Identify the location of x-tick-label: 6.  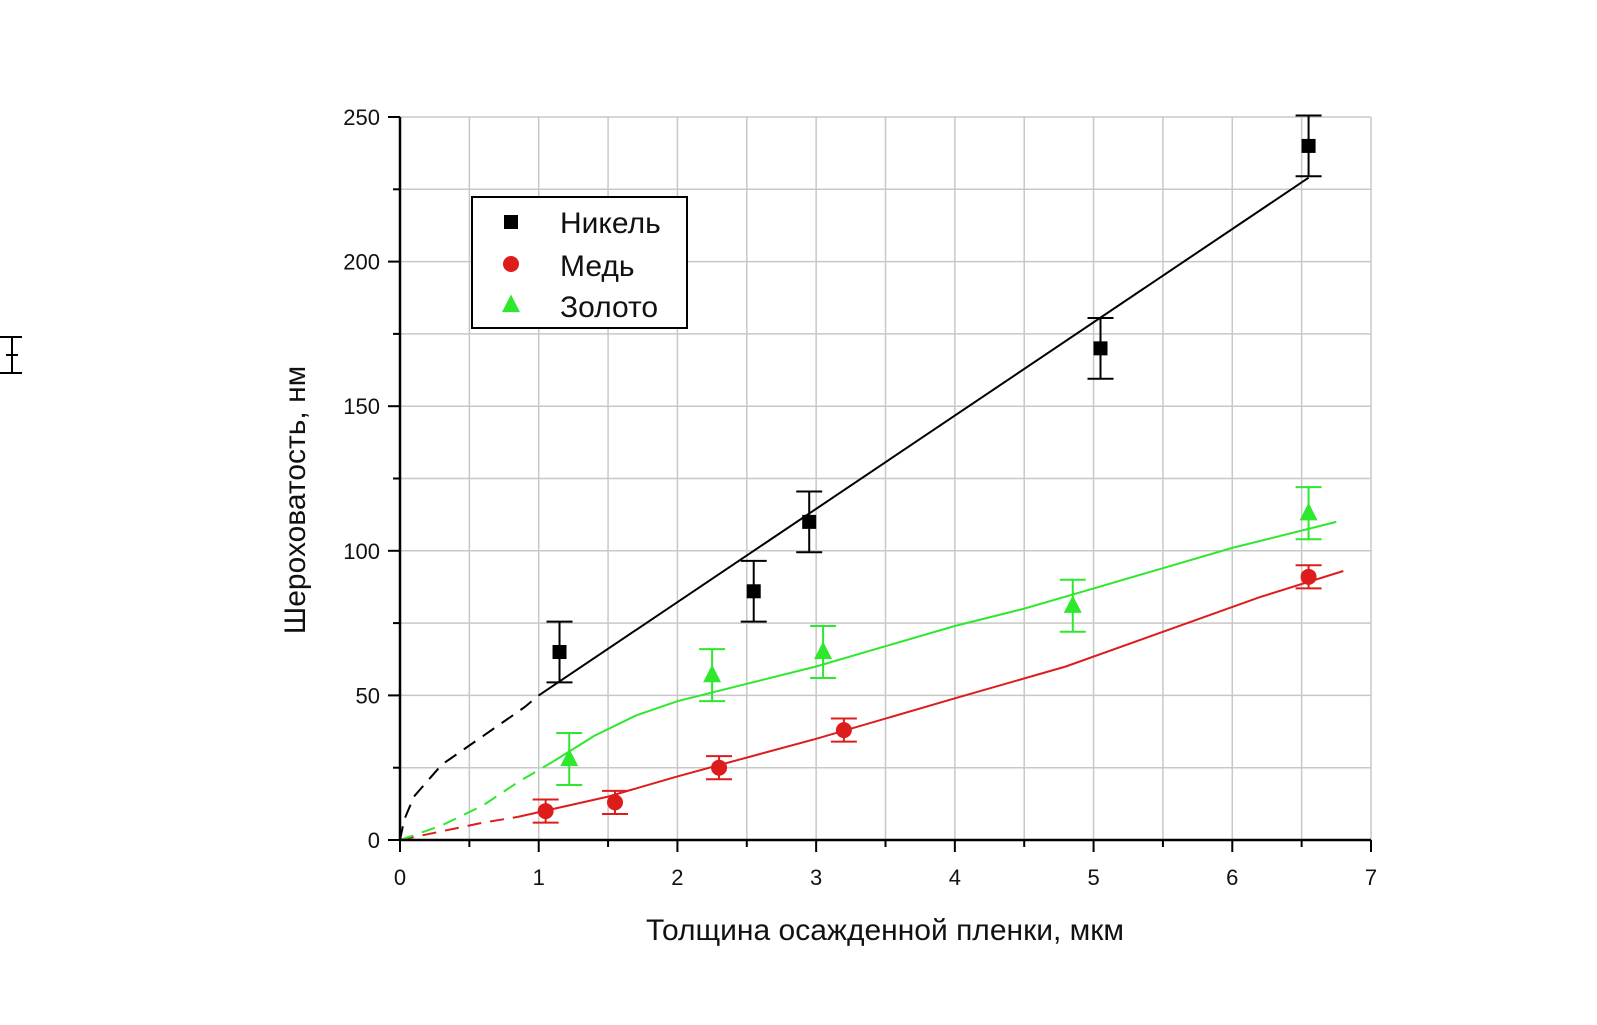
(1232, 877).